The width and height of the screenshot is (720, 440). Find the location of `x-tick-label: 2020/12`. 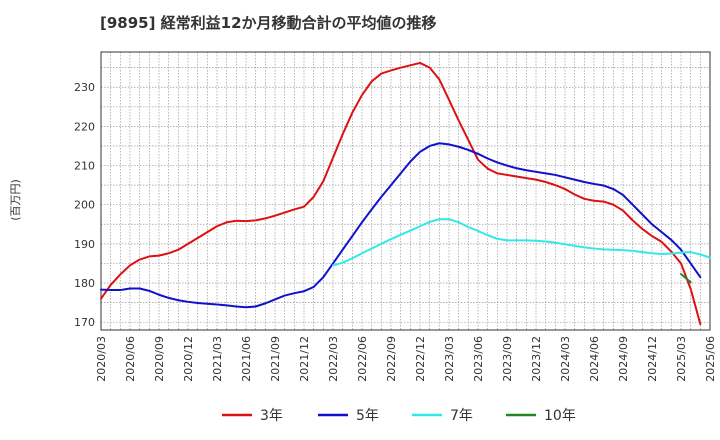

x-tick-label: 2020/12 is located at coordinates (188, 359).